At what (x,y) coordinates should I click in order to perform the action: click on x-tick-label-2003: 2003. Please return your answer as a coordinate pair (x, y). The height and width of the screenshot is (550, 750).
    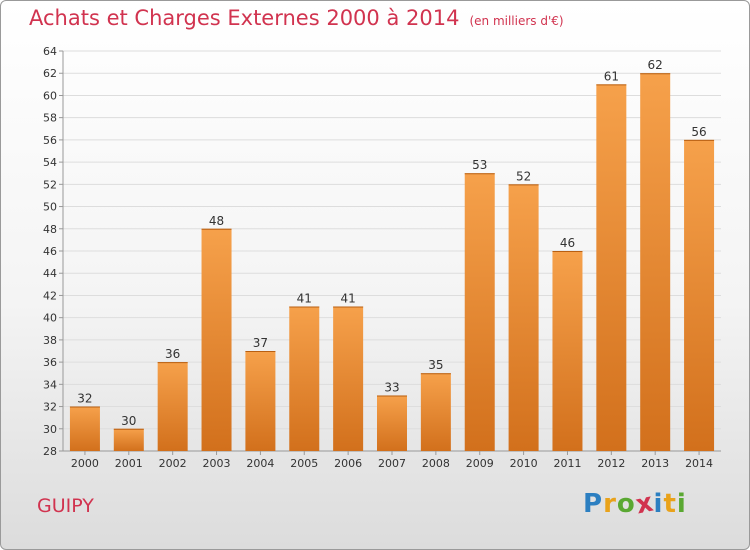
    Looking at the image, I should click on (217, 463).